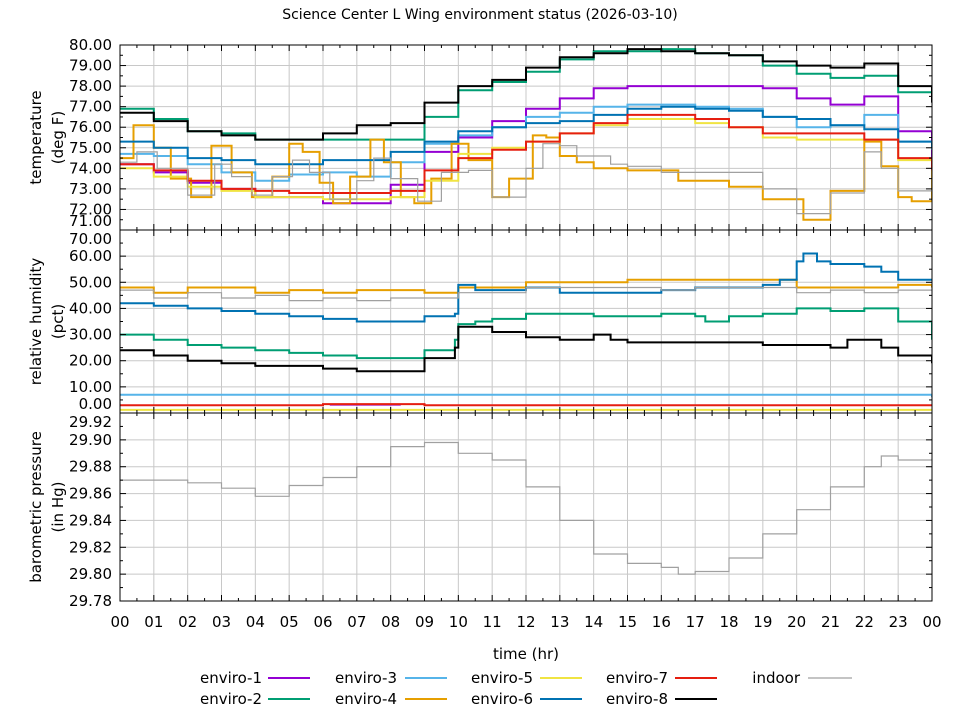 This screenshot has width=960, height=724. What do you see at coordinates (90, 361) in the screenshot?
I see `y-tick-label: 20.00` at bounding box center [90, 361].